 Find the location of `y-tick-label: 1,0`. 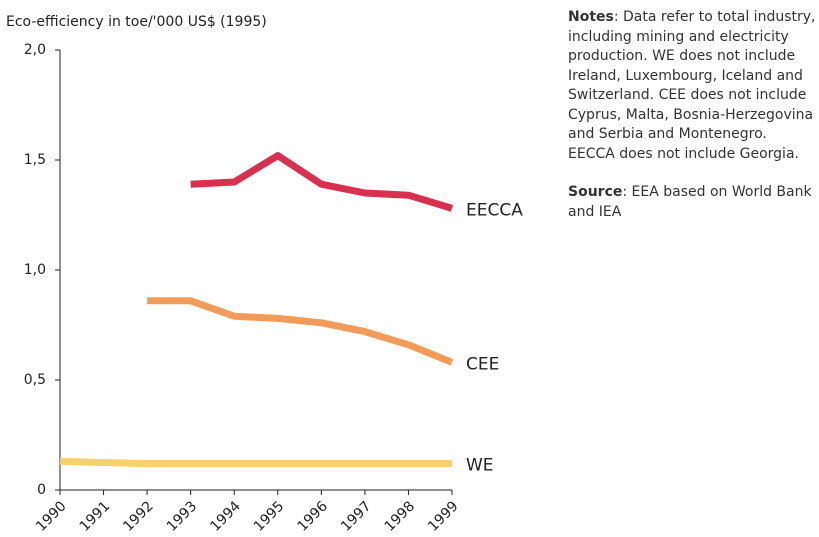

y-tick-label: 1,0 is located at coordinates (35, 270).